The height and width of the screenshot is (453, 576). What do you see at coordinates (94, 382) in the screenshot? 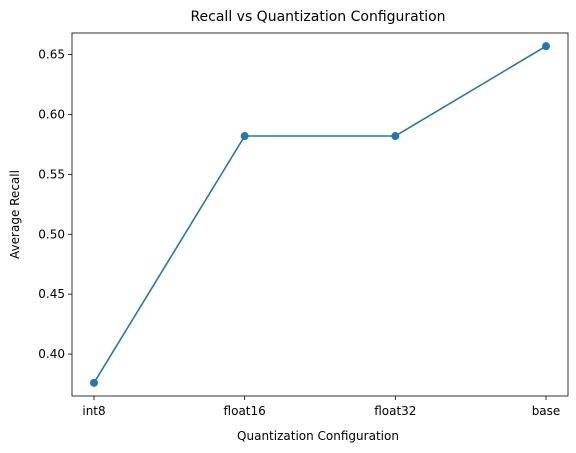
I see `data-point-int8` at bounding box center [94, 382].